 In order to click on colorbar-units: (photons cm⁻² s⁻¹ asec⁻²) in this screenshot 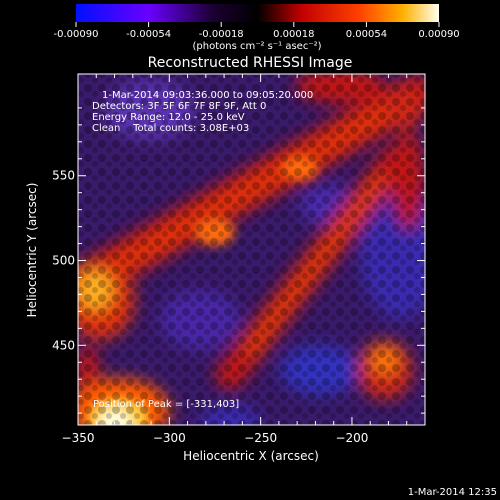, I will do `click(256, 46)`.